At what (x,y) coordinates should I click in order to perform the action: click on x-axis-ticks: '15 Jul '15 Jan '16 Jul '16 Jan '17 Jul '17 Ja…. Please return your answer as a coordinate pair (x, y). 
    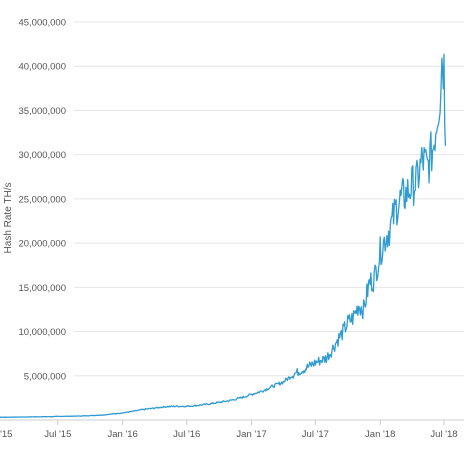
    Looking at the image, I should click on (229, 430).